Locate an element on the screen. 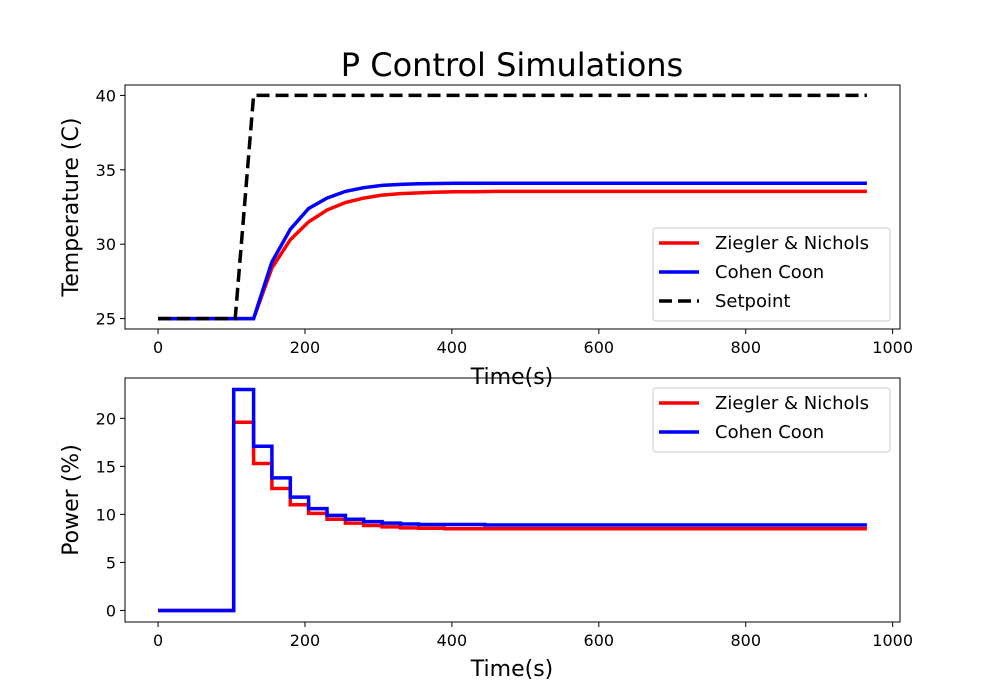 This screenshot has width=1000, height=700. y-tick-label: 25 is located at coordinates (106, 319).